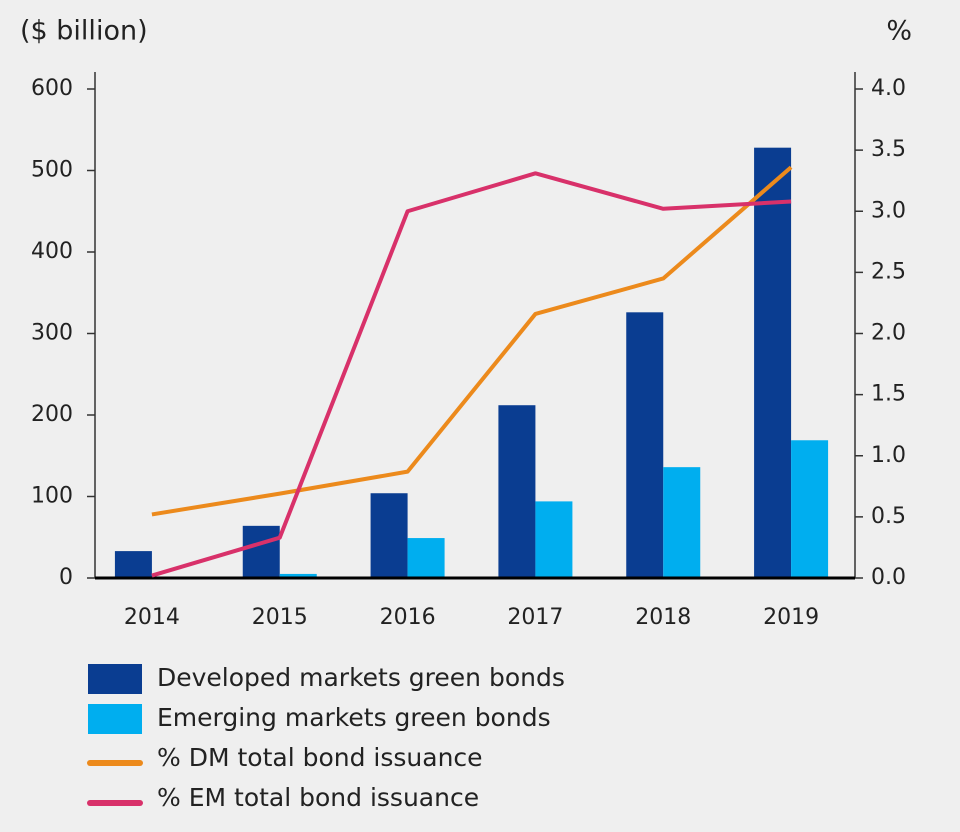 The image size is (960, 832). Describe the element at coordinates (888, 210) in the screenshot. I see `y2-tick-label: 3.0` at that location.